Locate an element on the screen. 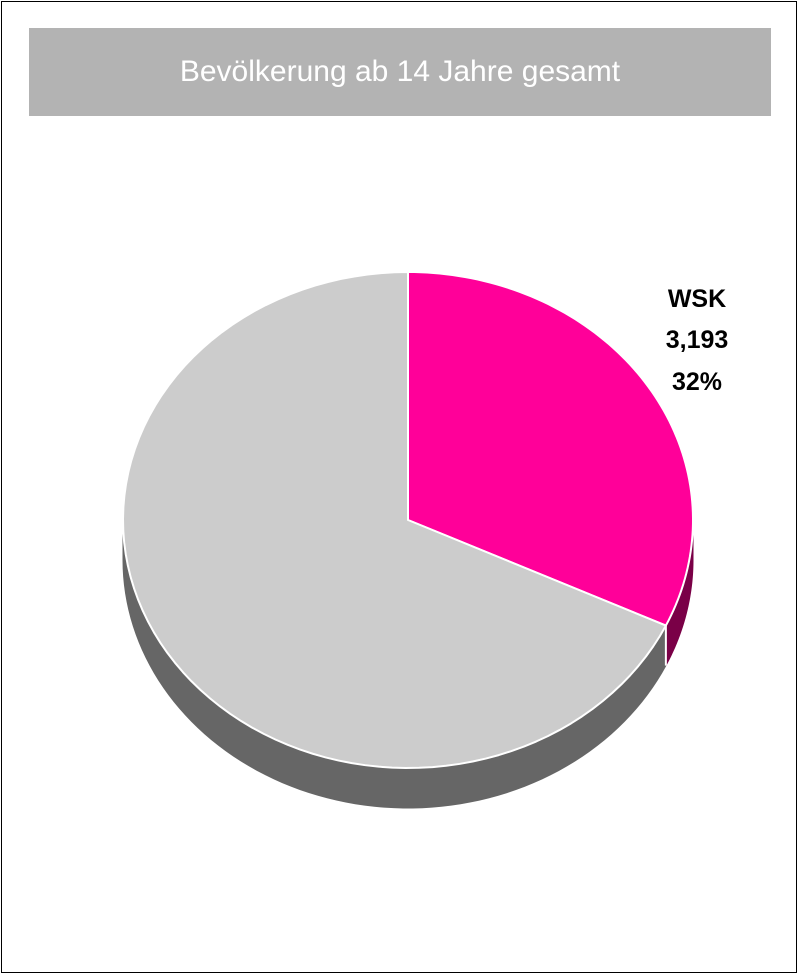 The image size is (800, 975). slice-label-name: WSK is located at coordinates (697, 299).